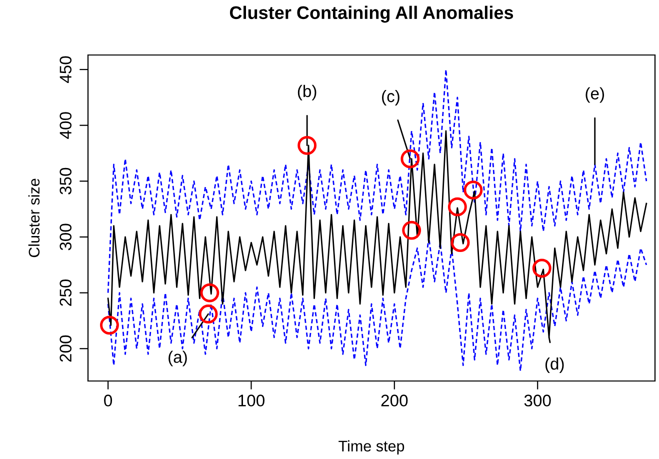  Describe the element at coordinates (108, 400) in the screenshot. I see `x-tick-label: 0` at that location.